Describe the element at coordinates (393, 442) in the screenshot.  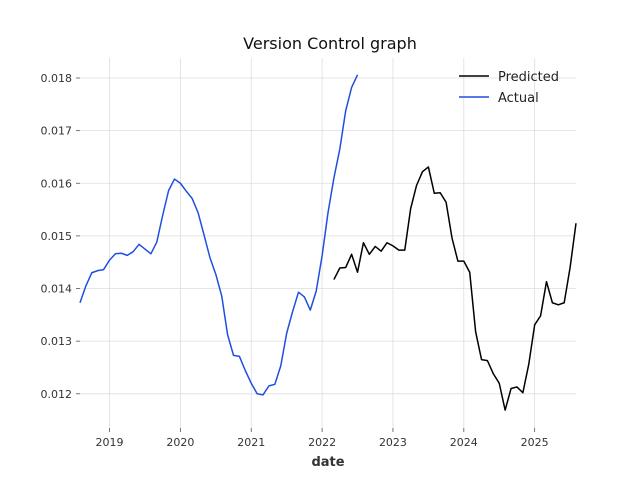
I see `x-tick-label: 2023` at that location.